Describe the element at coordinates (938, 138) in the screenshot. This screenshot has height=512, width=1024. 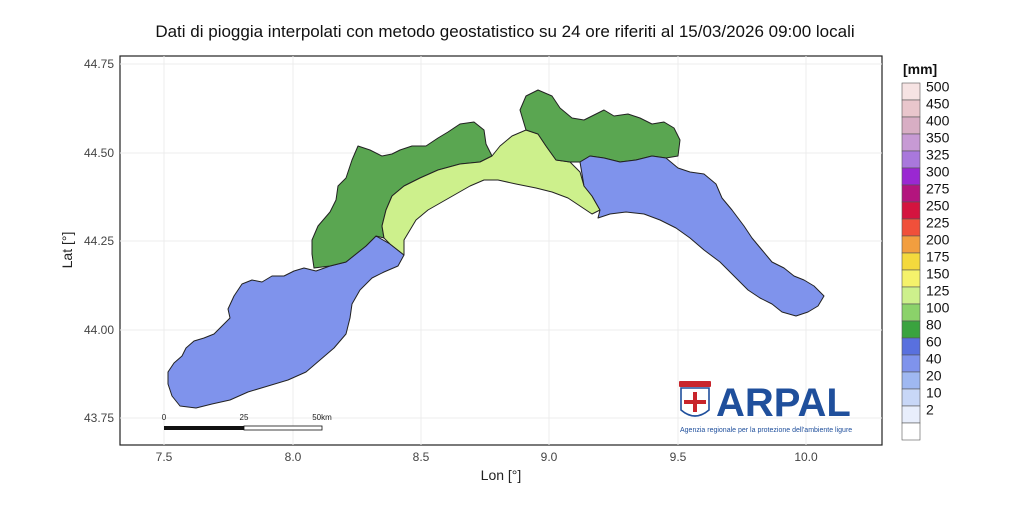
I see `legend-label: 350` at that location.